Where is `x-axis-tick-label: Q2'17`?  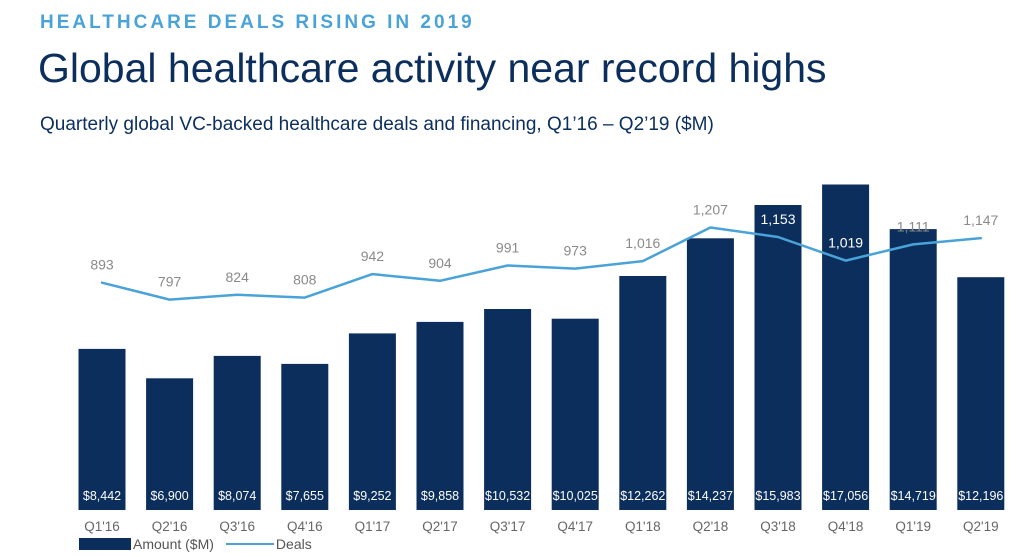
x-axis-tick-label: Q2'17 is located at coordinates (440, 526).